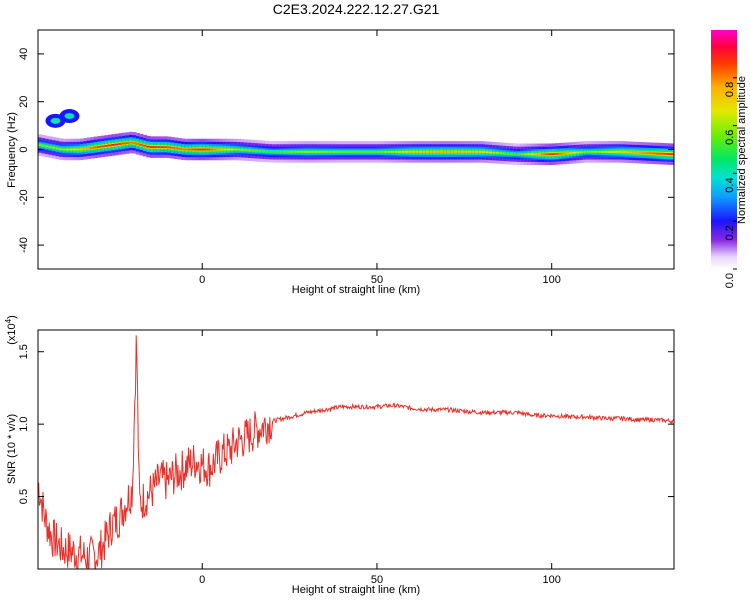 The height and width of the screenshot is (600, 750). What do you see at coordinates (24, 496) in the screenshot?
I see `snr-y-tick-label: 0.5` at bounding box center [24, 496].